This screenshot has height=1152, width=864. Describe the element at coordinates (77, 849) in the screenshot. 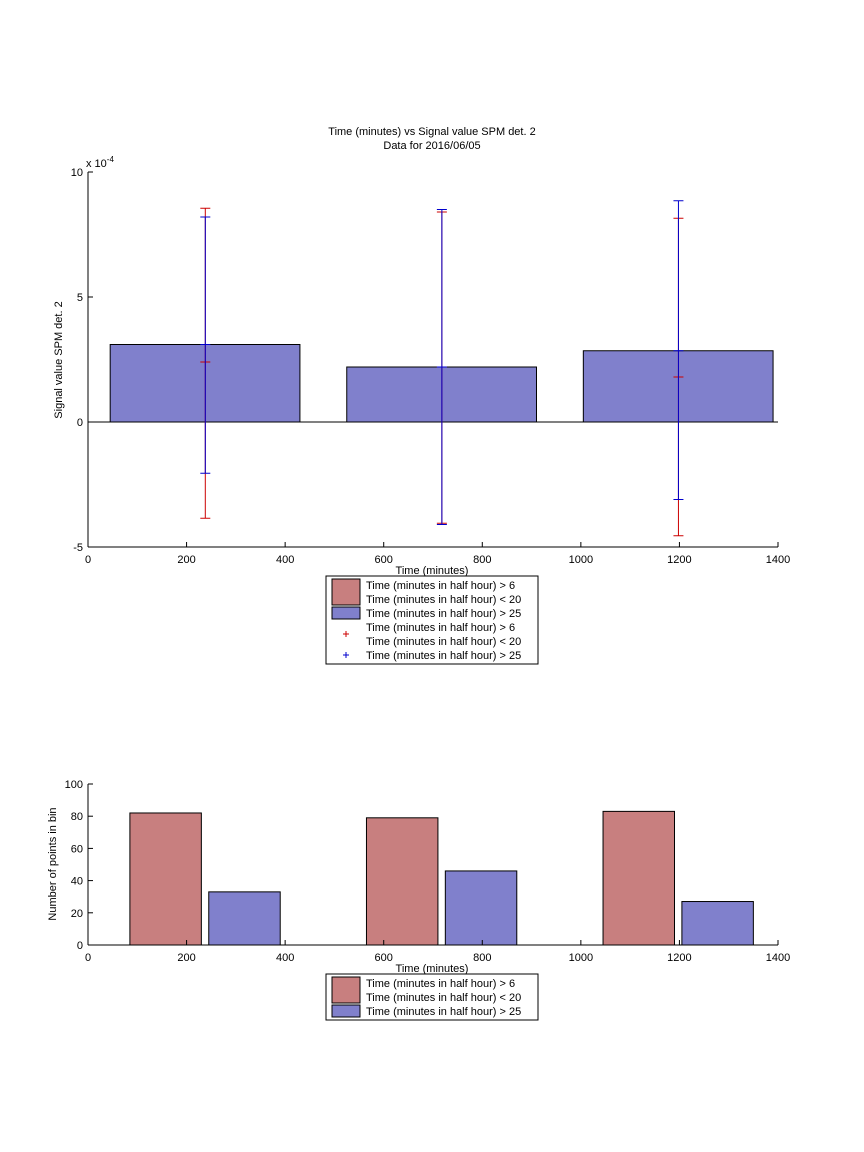

I see `y-tick-label: 60` at that location.